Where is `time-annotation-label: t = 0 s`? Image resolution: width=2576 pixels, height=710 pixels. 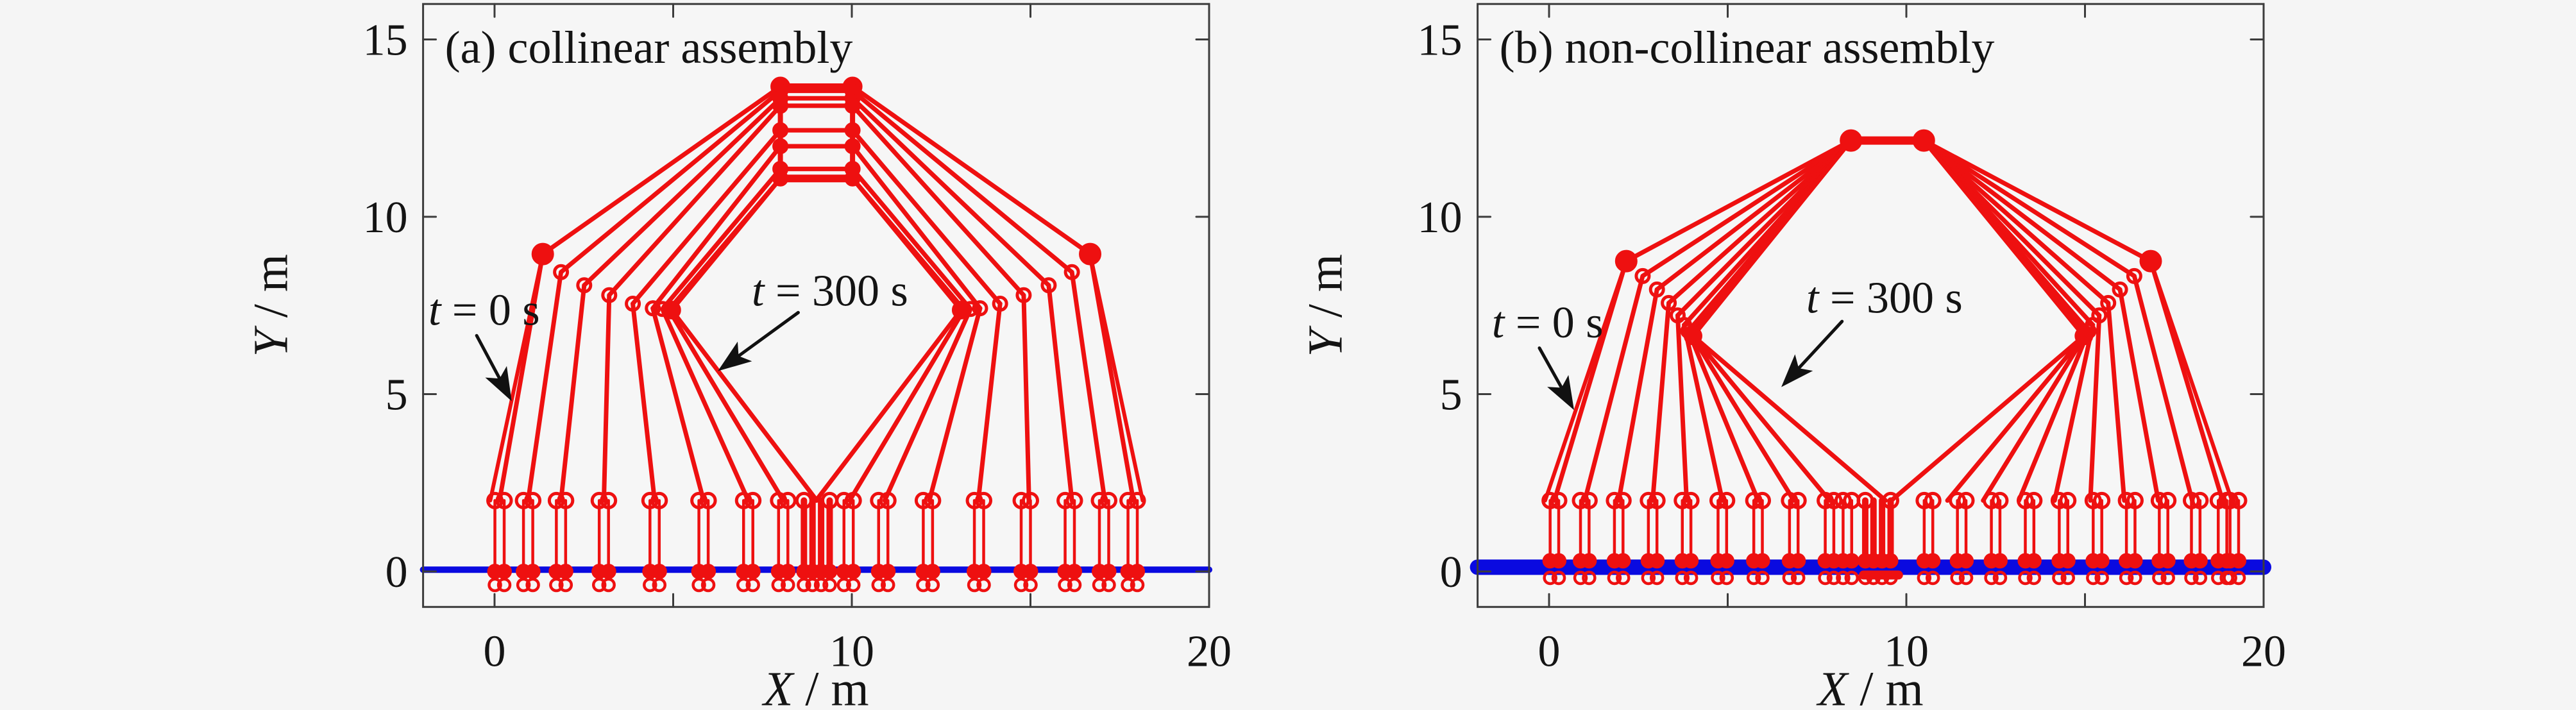 time-annotation-label: t = 0 s is located at coordinates (484, 310).